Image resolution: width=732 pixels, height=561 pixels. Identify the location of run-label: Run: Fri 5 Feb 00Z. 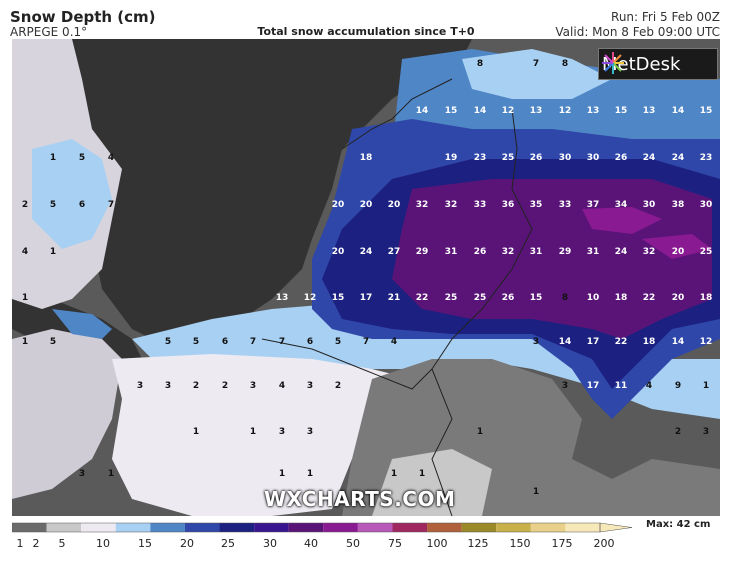
(665, 17).